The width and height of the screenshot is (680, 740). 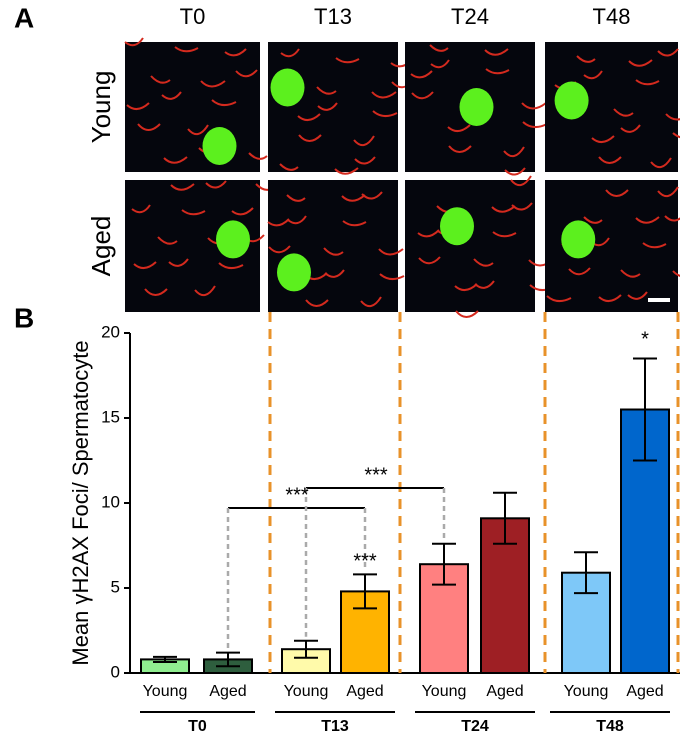 What do you see at coordinates (333, 16) in the screenshot?
I see `column-label: T13` at bounding box center [333, 16].